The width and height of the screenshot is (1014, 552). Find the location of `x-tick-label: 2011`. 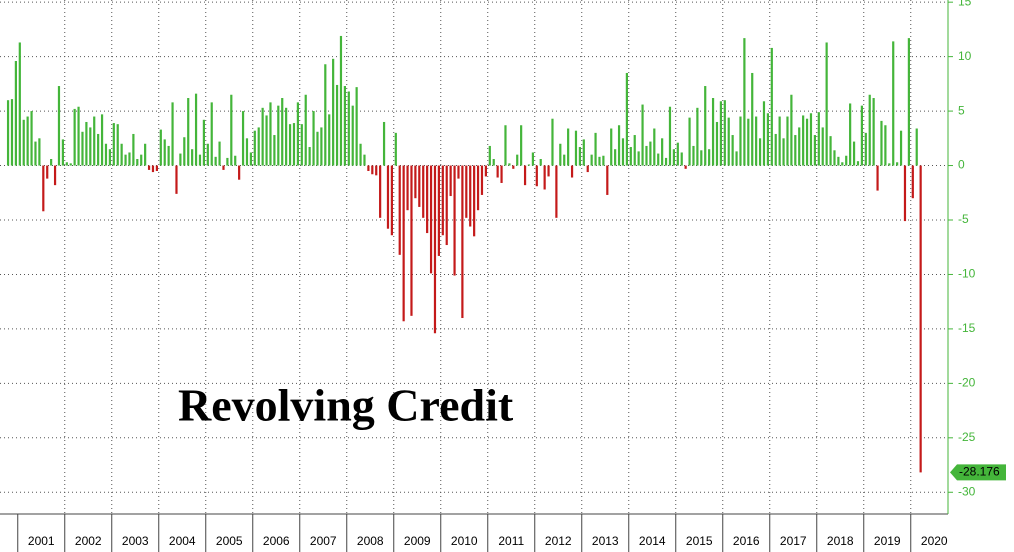

x-tick-label: 2011 is located at coordinates (511, 541).